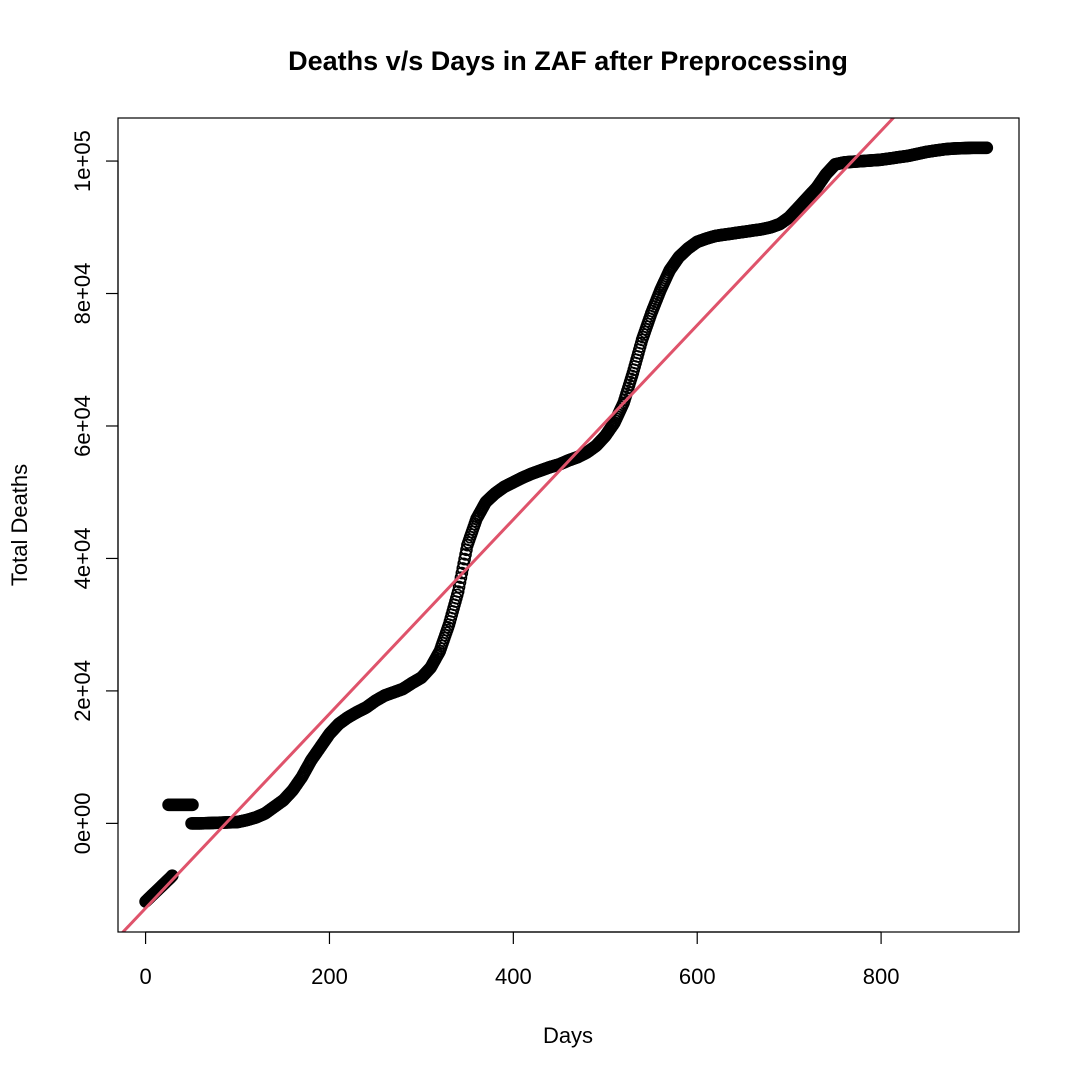 This screenshot has width=1080, height=1085. I want to click on y-tick-label: 1e+05, so click(82, 161).